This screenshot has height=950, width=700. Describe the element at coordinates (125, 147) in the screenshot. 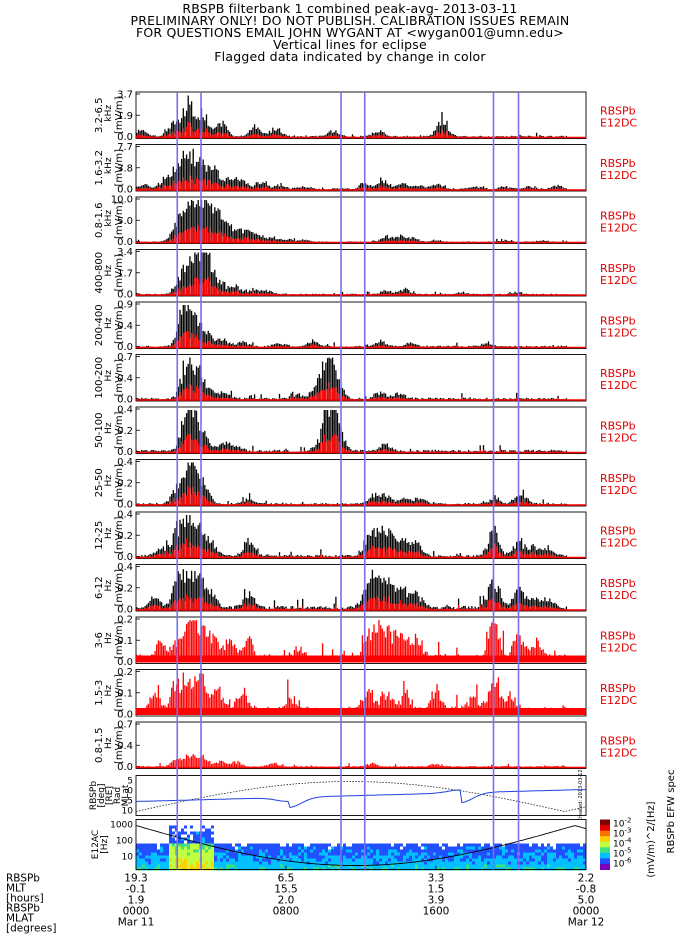

I see `y-tick-label: 7.7` at that location.